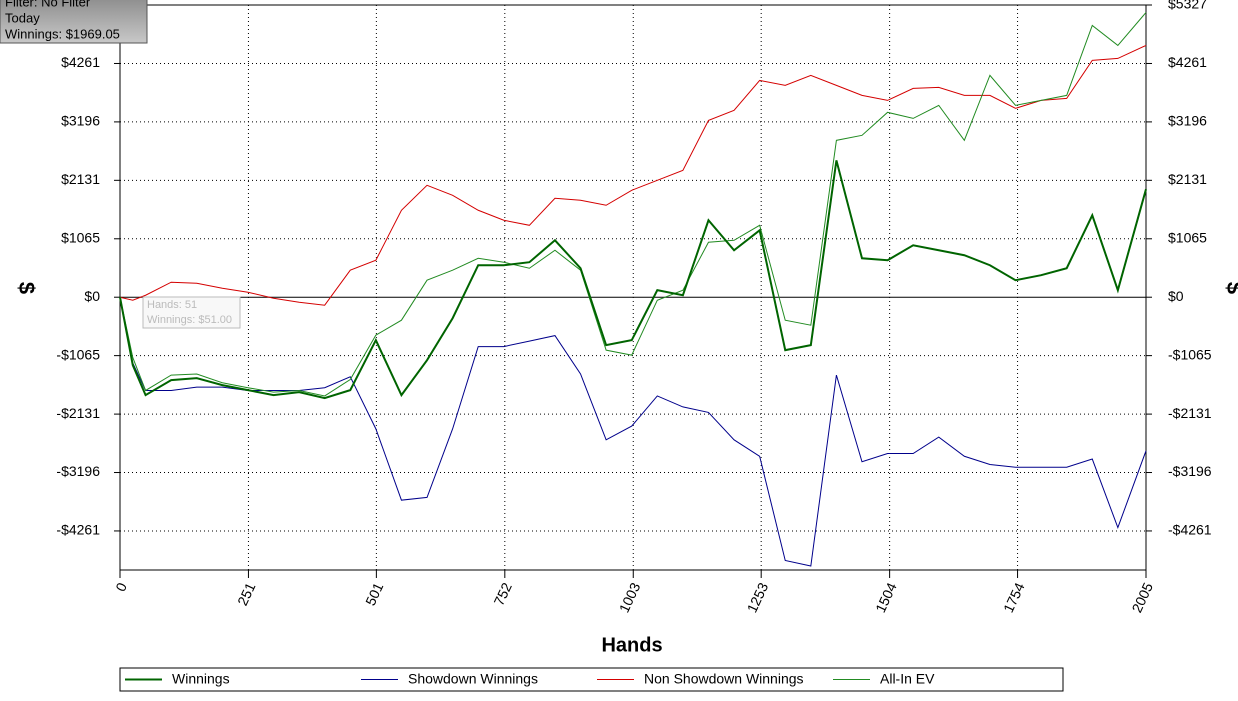 The height and width of the screenshot is (701, 1238). What do you see at coordinates (1176, 296) in the screenshot?
I see `y-tick-label-right: $0` at bounding box center [1176, 296].